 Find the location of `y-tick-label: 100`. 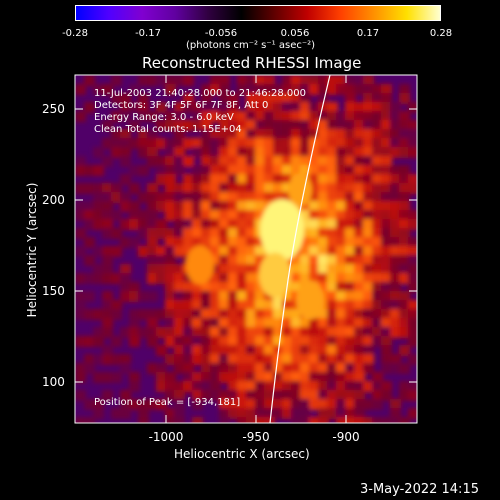

y-tick-label: 100 is located at coordinates (53, 382).